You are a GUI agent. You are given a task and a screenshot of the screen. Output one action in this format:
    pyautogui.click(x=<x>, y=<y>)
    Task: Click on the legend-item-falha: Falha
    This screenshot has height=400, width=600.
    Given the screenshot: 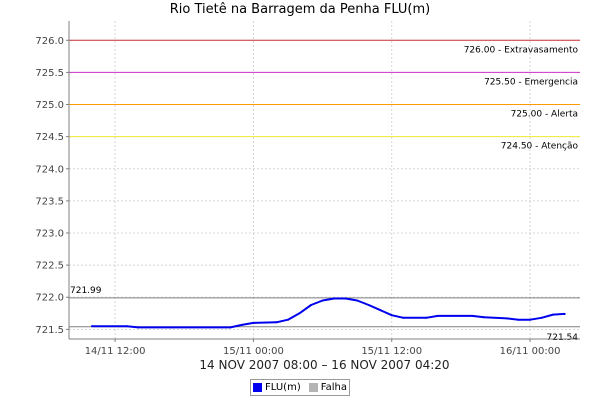 What is the action you would take?
    pyautogui.click(x=327, y=387)
    